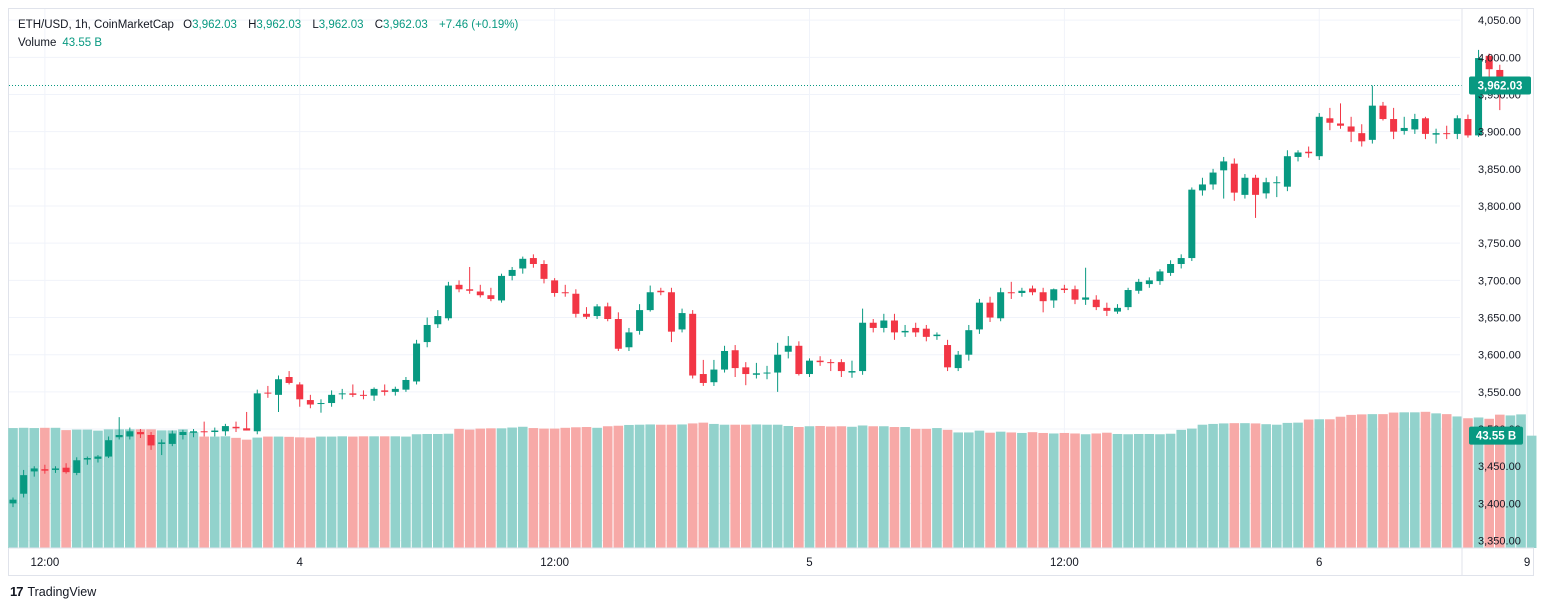 This screenshot has height=611, width=1544. What do you see at coordinates (62, 591) in the screenshot?
I see `brand-name: TradingView` at bounding box center [62, 591].